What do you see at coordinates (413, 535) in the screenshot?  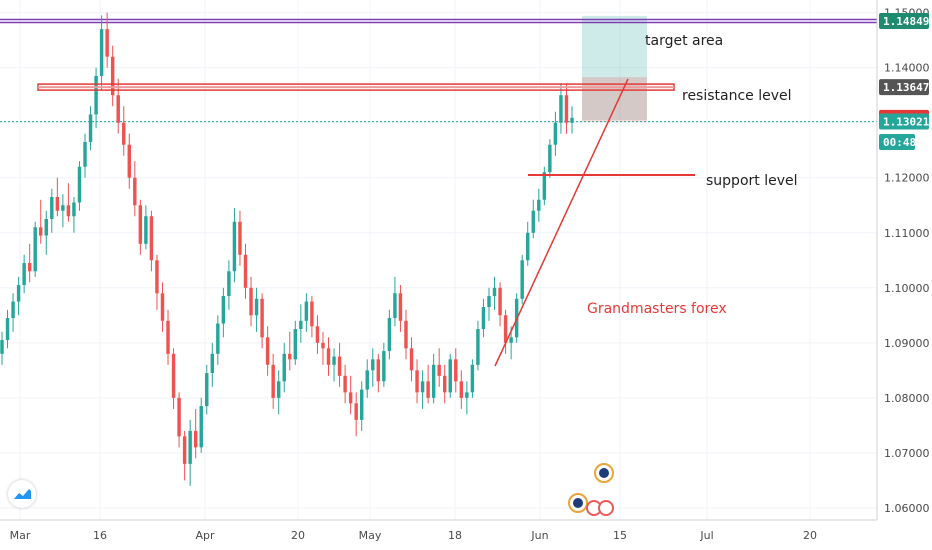 I see `time-axis: Mar 16 Apr 20 May 18 Jun 15 Jul 20` at bounding box center [413, 535].